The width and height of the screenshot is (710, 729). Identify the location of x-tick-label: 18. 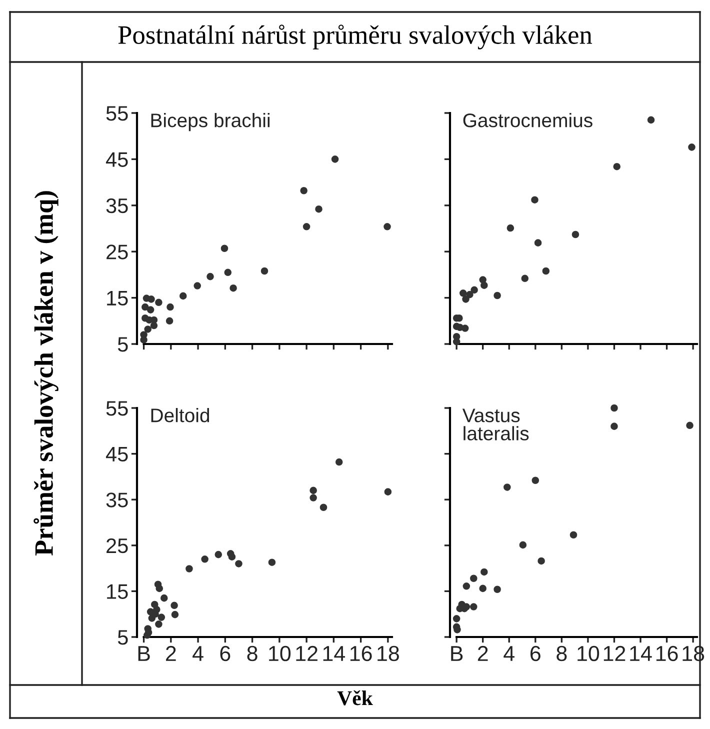
(388, 654).